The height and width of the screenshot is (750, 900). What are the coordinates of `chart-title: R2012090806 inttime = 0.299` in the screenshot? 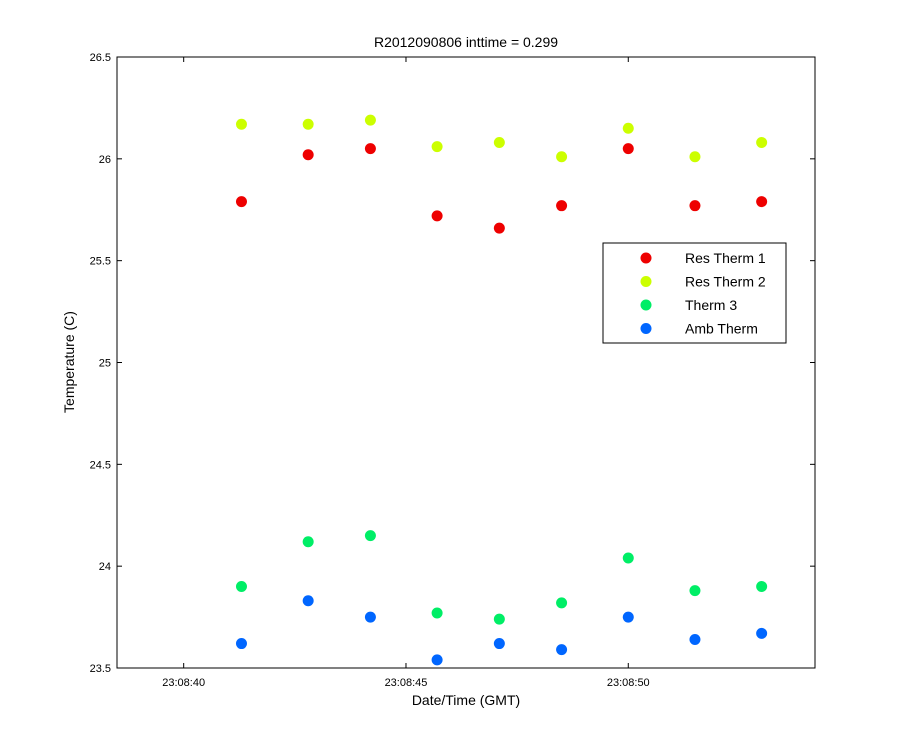 It's located at (466, 42).